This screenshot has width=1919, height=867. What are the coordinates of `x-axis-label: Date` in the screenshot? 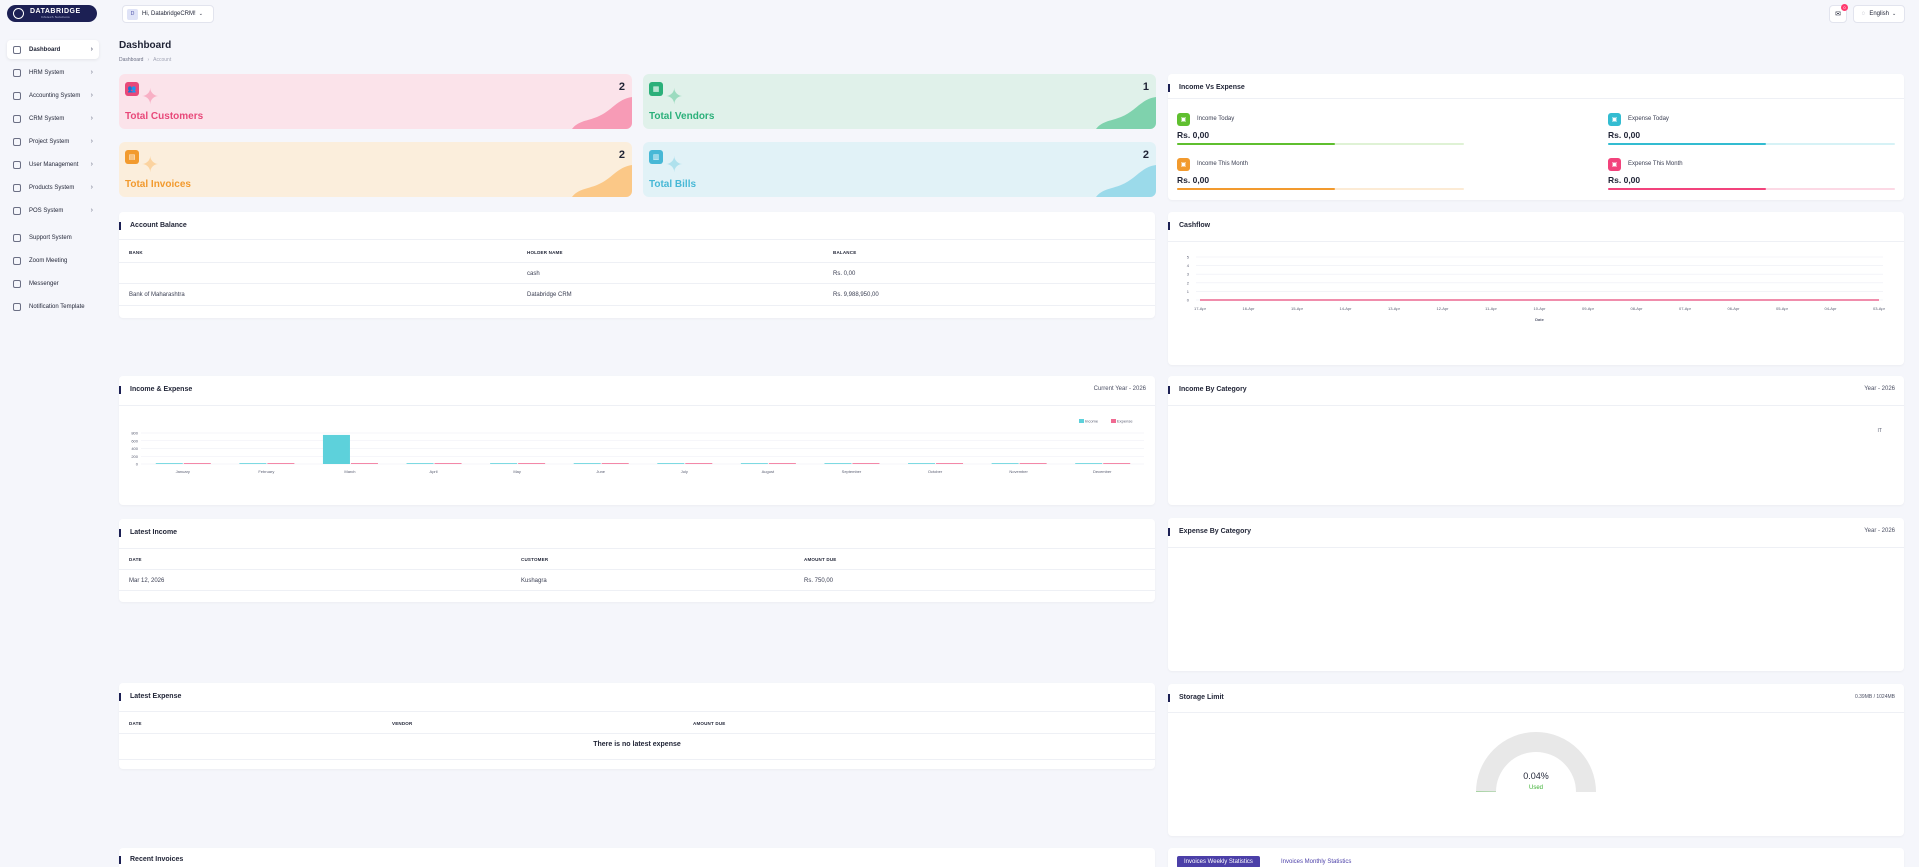 It's located at (1539, 319).